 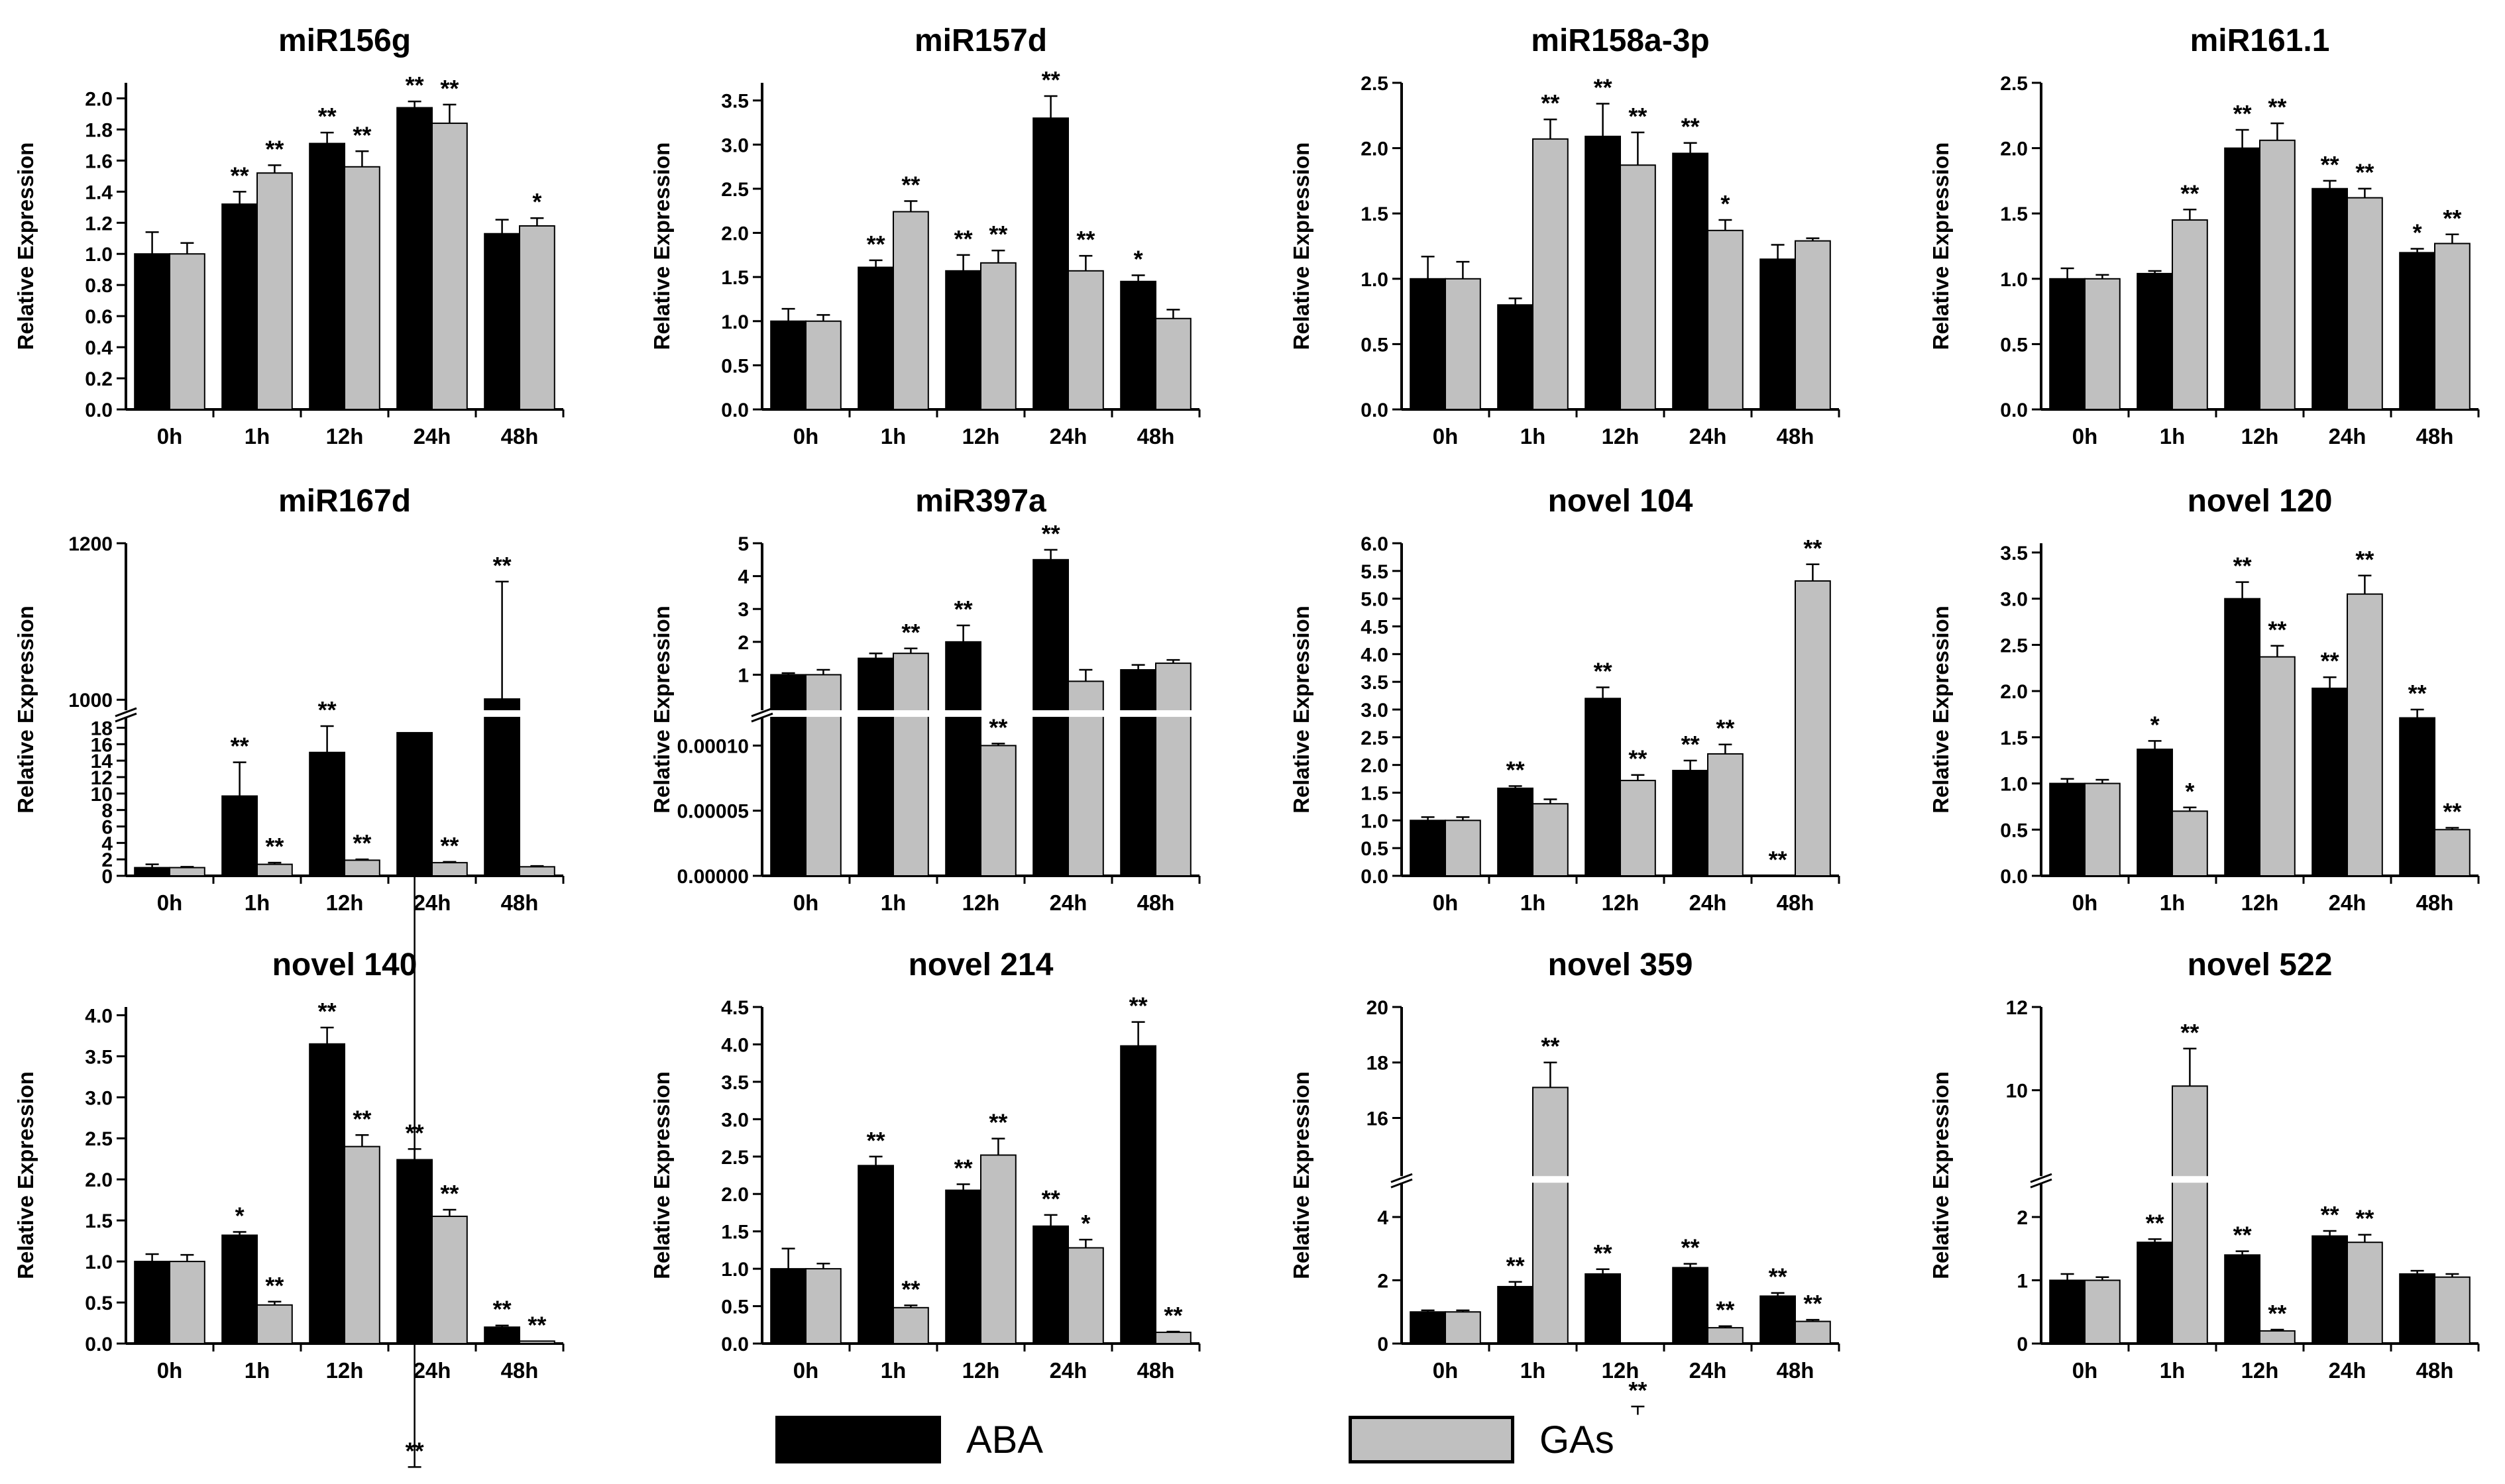 I want to click on novel-522-x-tick-label: 12h, so click(x=2260, y=1370).